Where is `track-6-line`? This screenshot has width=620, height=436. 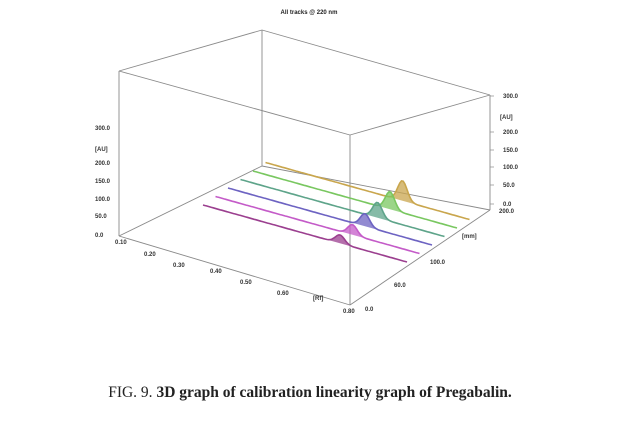 track-6-line is located at coordinates (367, 191).